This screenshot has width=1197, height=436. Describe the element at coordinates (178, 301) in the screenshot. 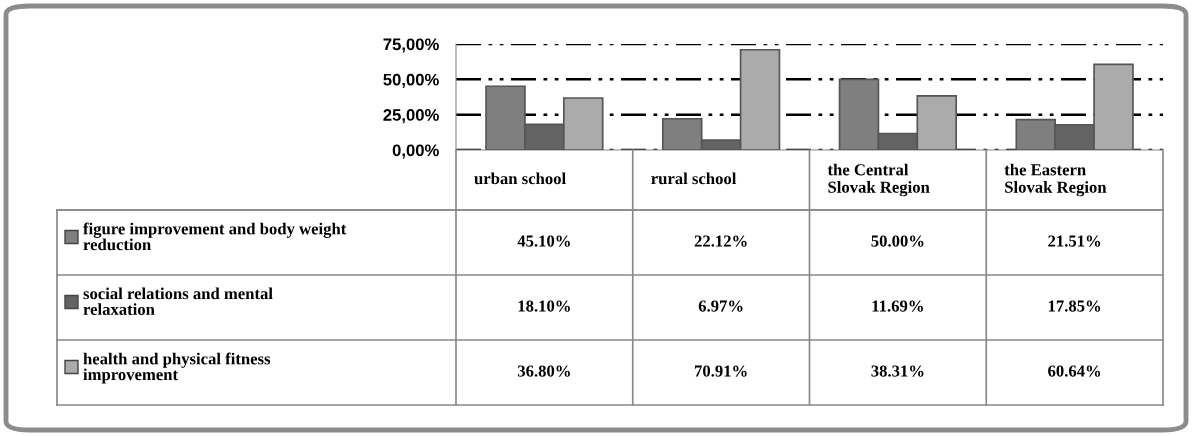

I see `legend-label: social relations and mental relaxation` at that location.